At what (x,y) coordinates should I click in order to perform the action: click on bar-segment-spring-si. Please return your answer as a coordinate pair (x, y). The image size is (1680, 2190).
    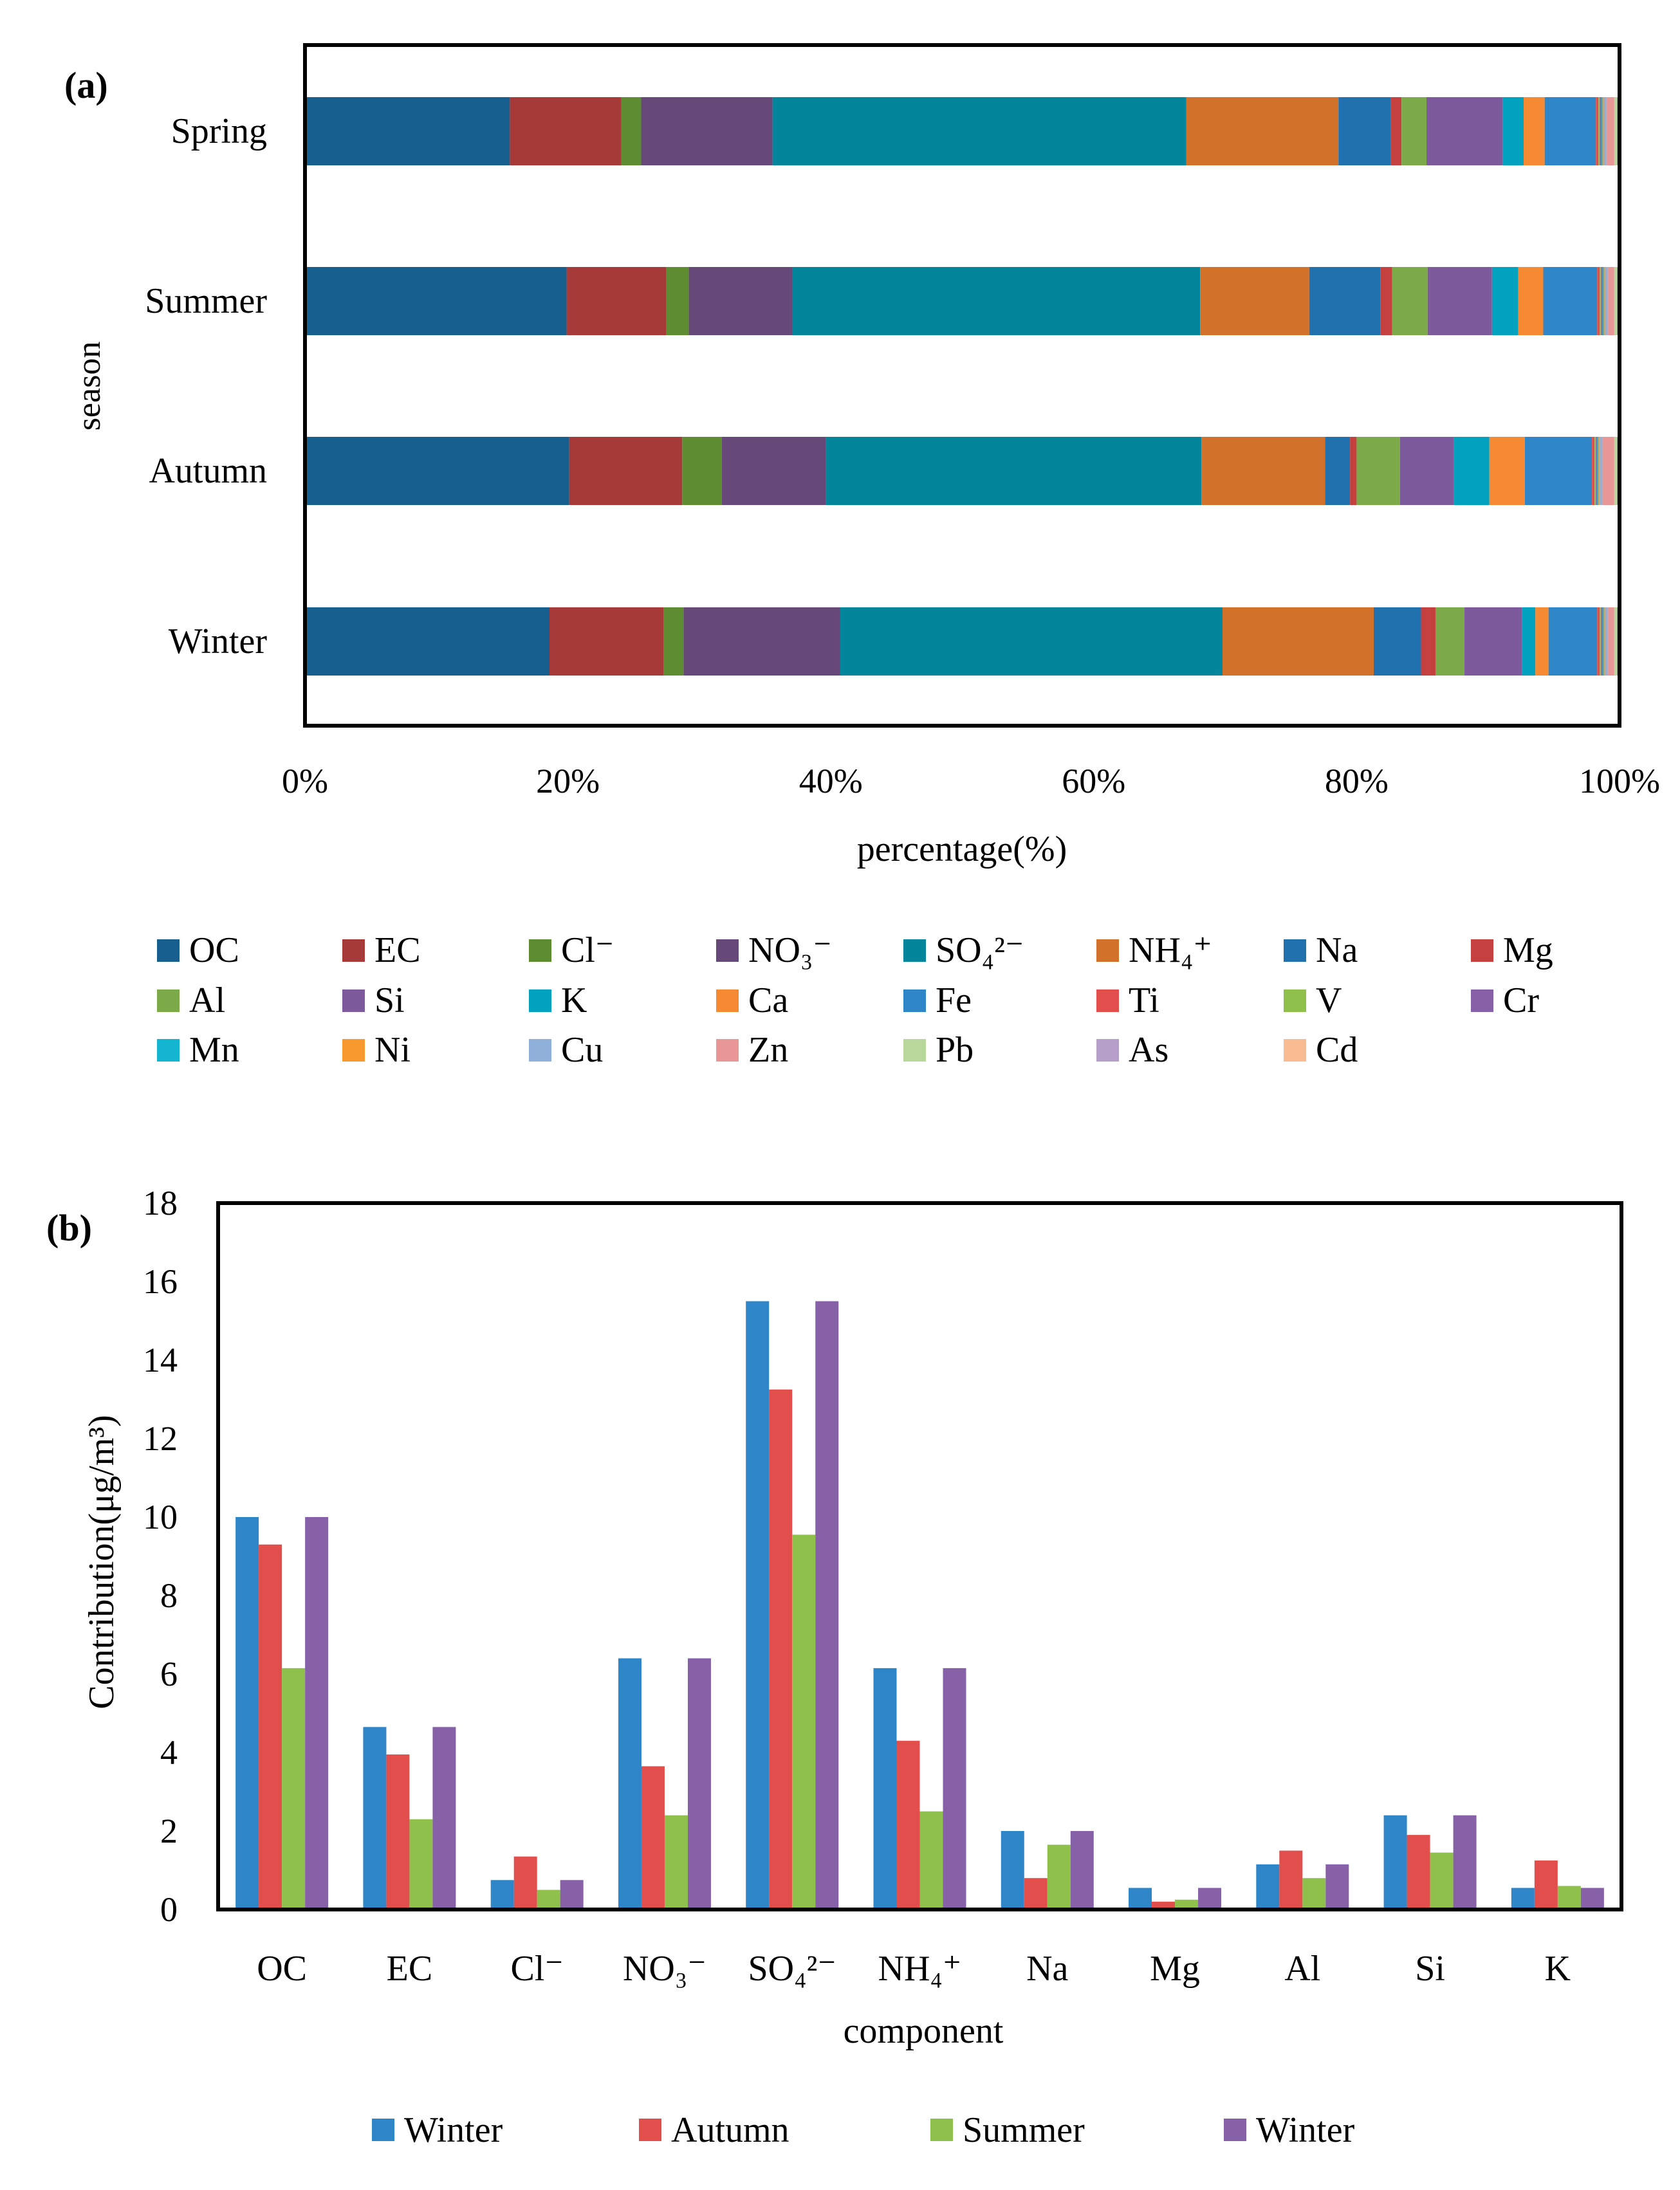
    Looking at the image, I should click on (1465, 131).